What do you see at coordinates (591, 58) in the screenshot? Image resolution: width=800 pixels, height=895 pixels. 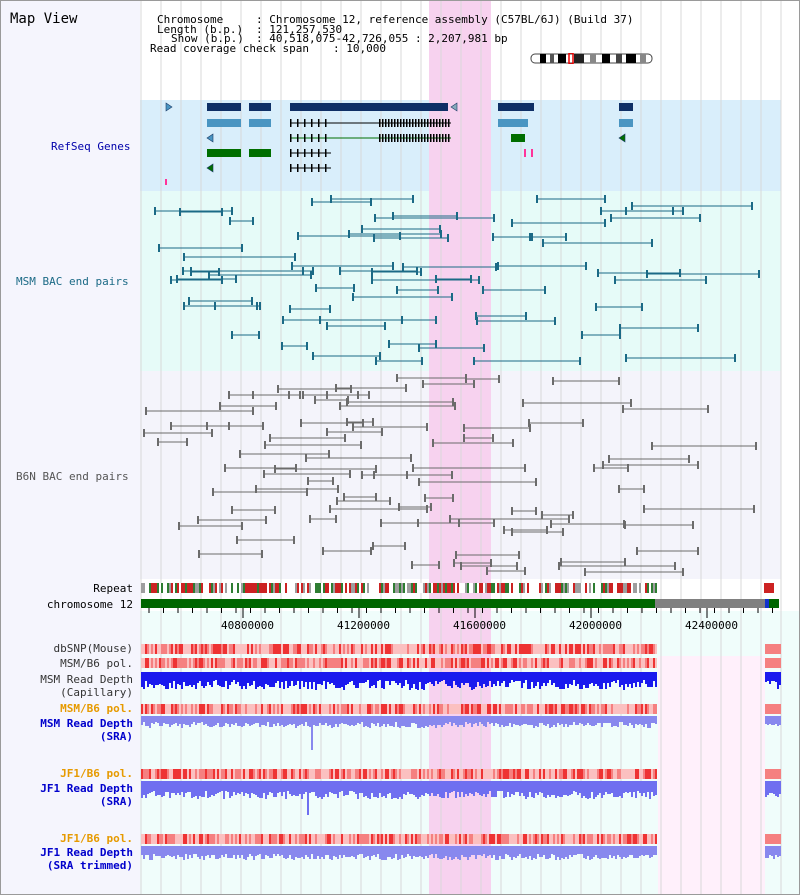 I see `chromosome-ideogram` at bounding box center [591, 58].